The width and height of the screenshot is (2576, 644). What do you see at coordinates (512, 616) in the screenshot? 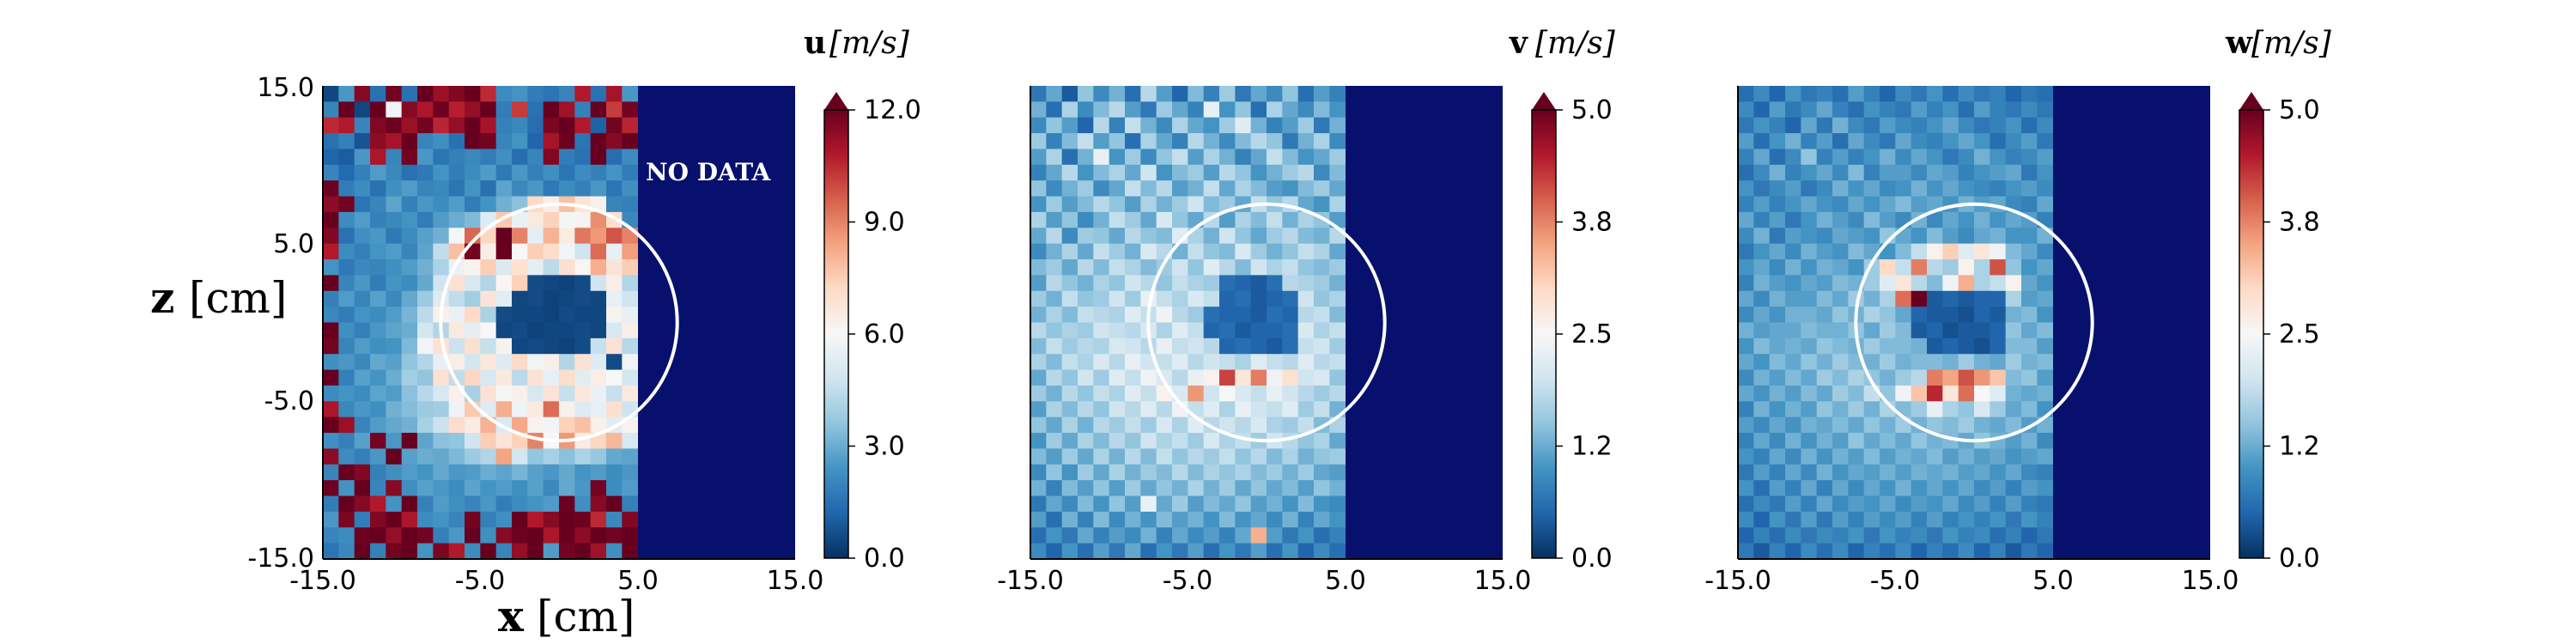
I see `svg-text: x` at bounding box center [512, 616].